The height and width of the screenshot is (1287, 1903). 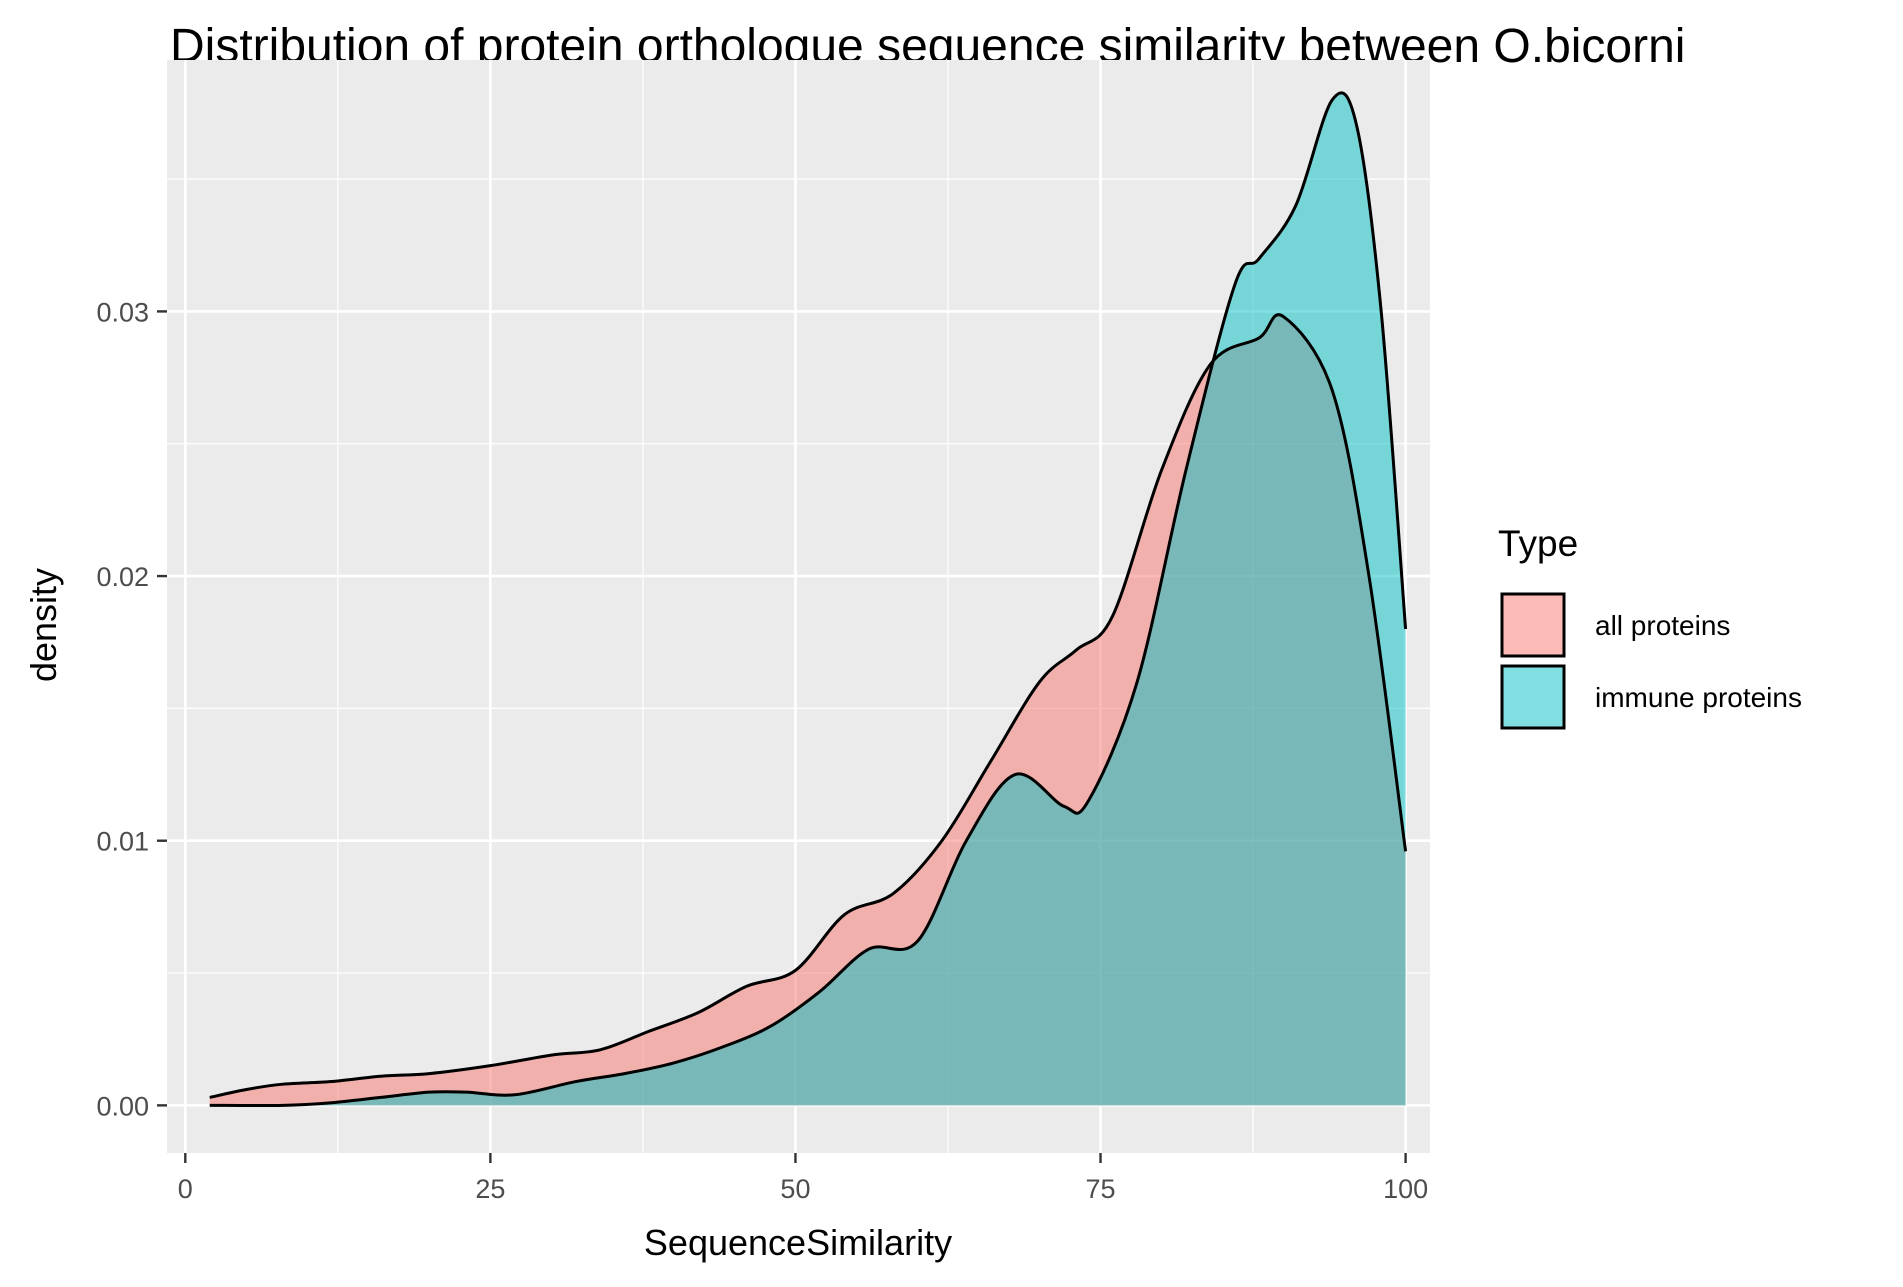 I want to click on legend-key-immune-proteins, so click(x=1533, y=697).